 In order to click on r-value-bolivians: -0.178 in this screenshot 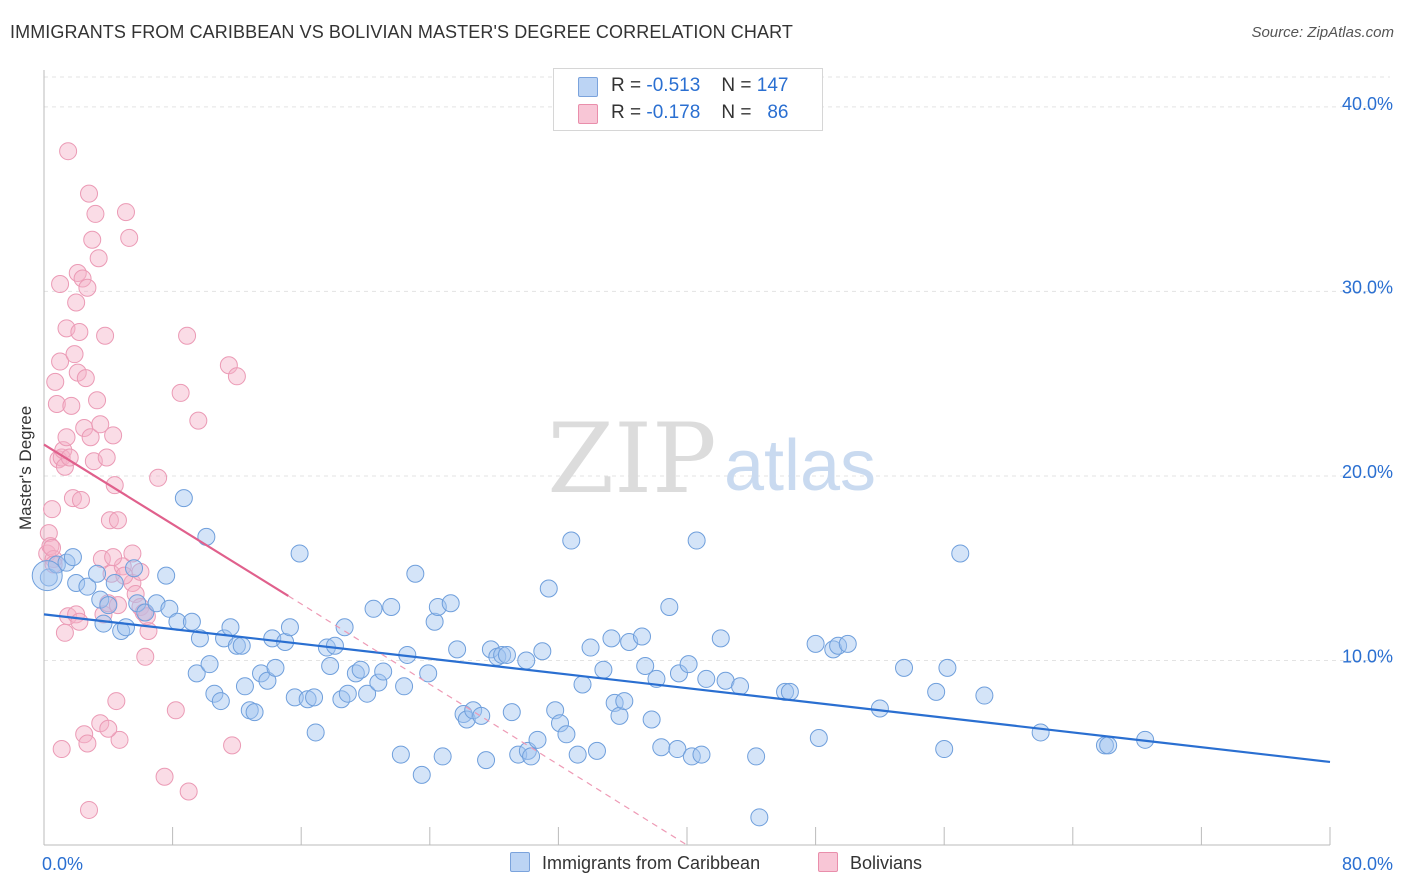, I will do `click(673, 112)`.